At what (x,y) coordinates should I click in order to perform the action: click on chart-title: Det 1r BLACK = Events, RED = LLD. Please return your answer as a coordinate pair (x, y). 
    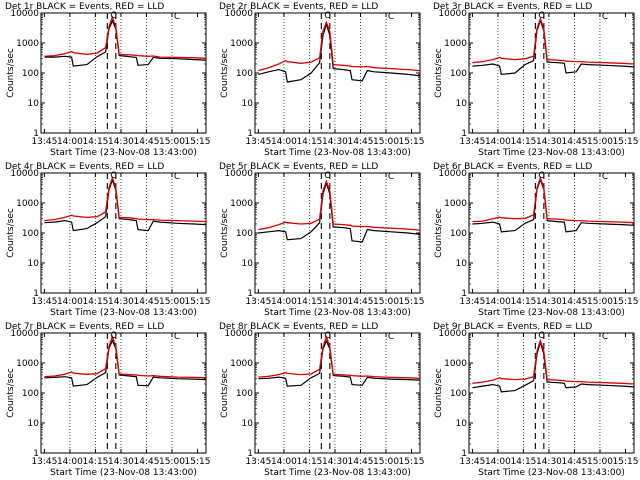
    Looking at the image, I should click on (84, 7).